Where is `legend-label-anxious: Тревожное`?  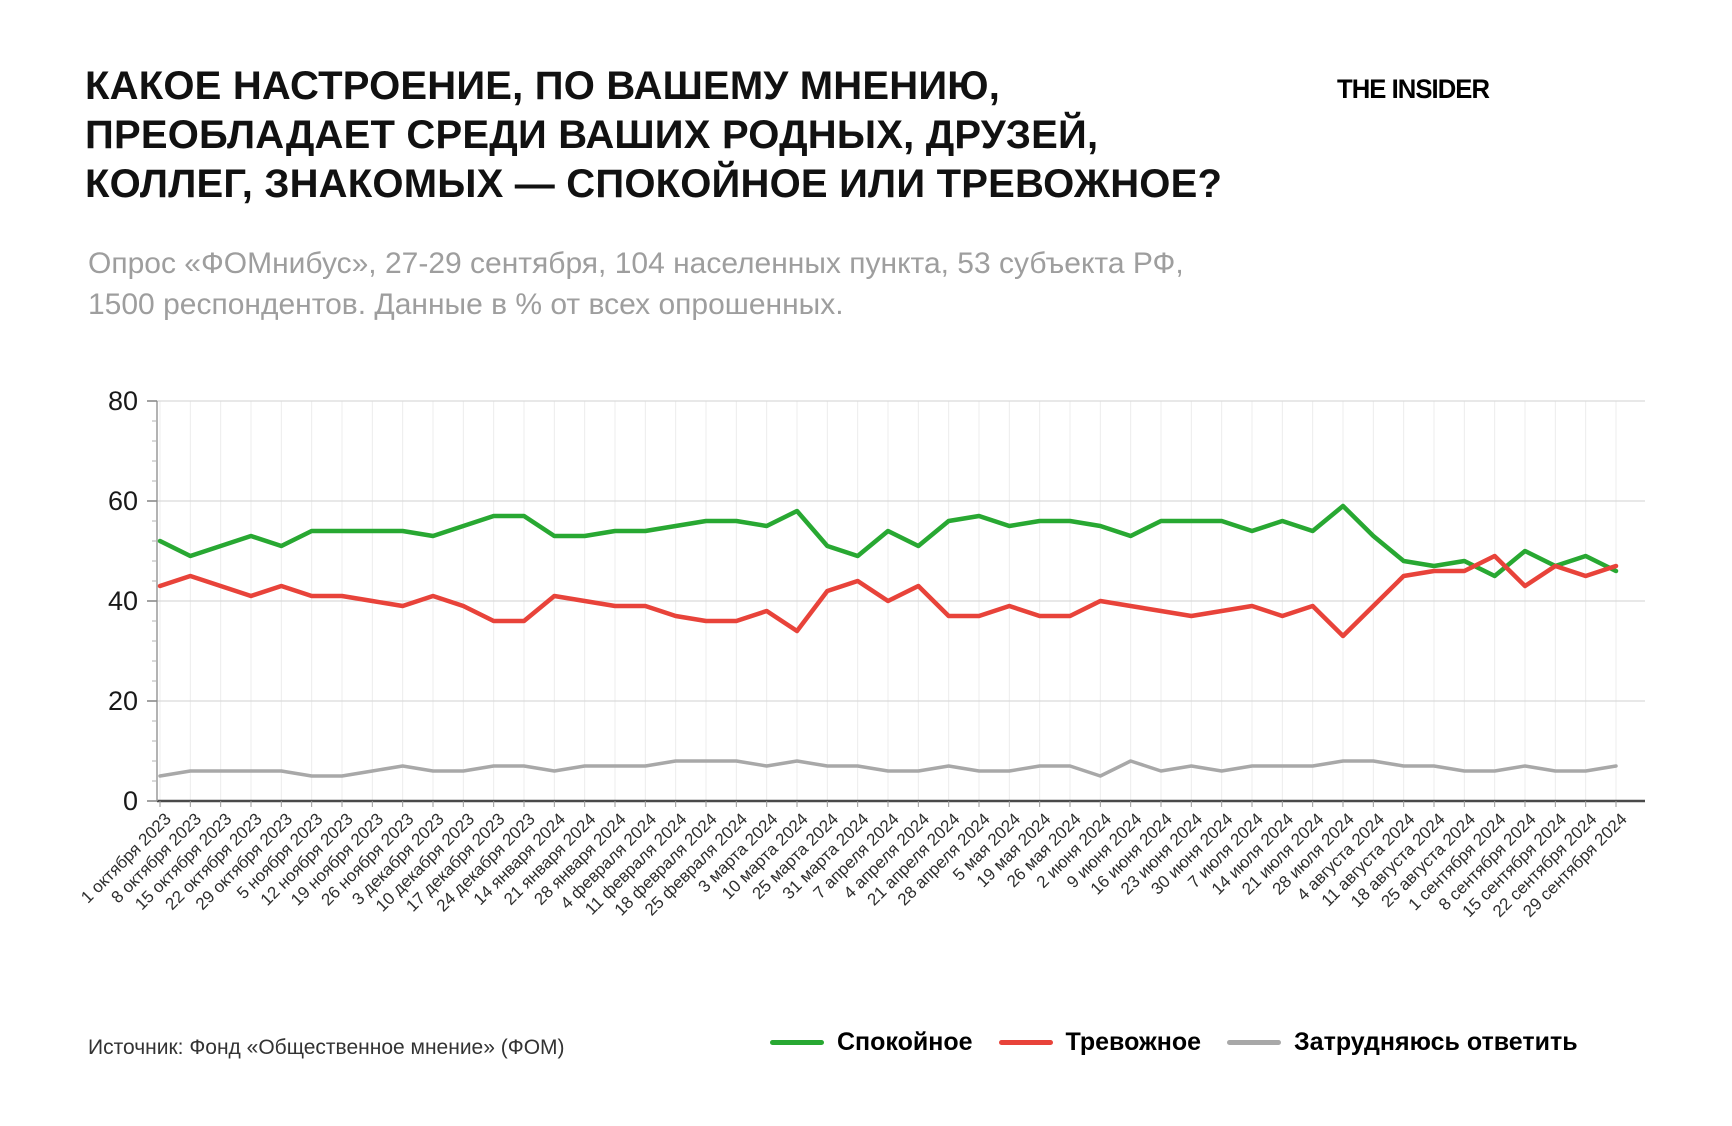
legend-label-anxious: Тревожное is located at coordinates (1133, 1042).